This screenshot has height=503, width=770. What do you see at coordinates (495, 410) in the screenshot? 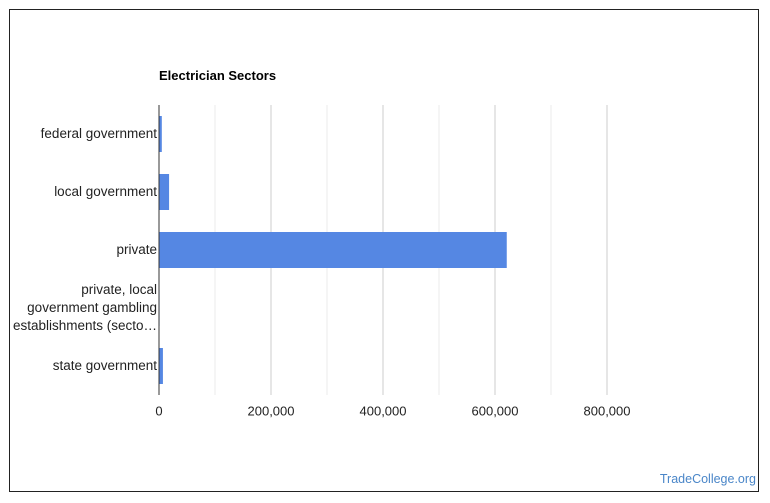
I see `x-tick-label: 600,000` at bounding box center [495, 410].